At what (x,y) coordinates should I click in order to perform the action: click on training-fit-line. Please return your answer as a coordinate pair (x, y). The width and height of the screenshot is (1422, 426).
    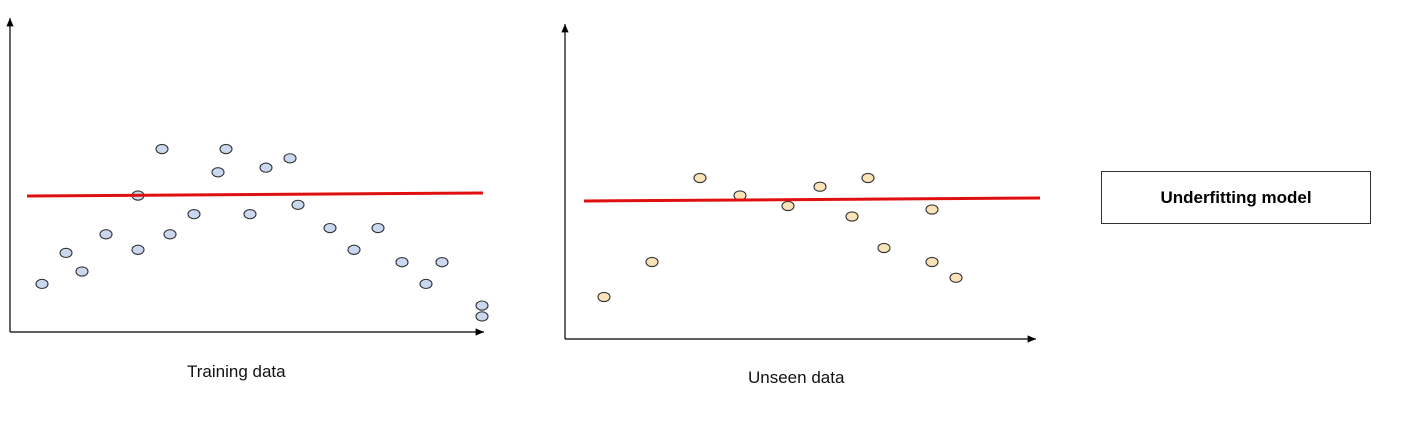
    Looking at the image, I should click on (255, 194).